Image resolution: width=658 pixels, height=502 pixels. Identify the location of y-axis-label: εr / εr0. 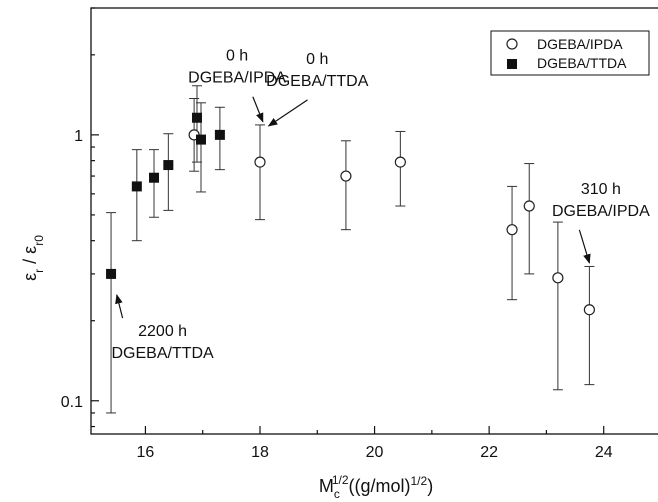
(33, 258).